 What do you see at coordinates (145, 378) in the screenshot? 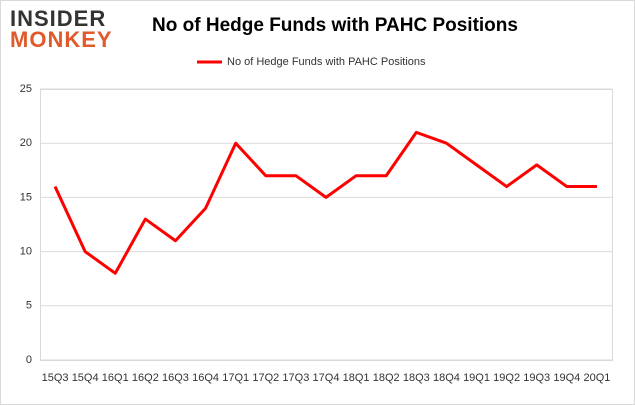
I see `x-tick-label: 16Q2` at bounding box center [145, 378].